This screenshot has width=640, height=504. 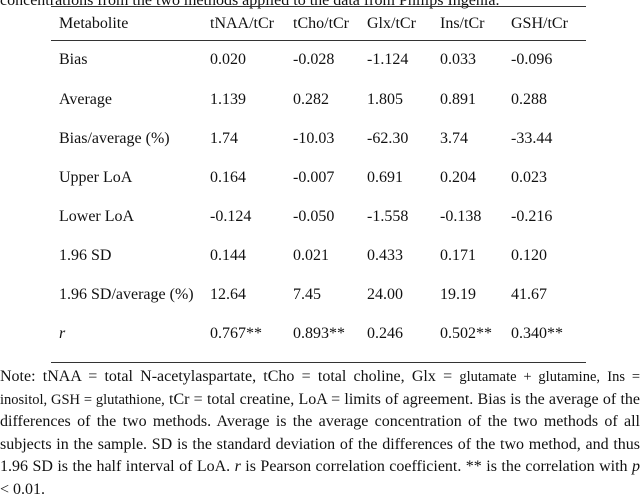 I want to click on table-cell: 1.74, so click(x=224, y=138).